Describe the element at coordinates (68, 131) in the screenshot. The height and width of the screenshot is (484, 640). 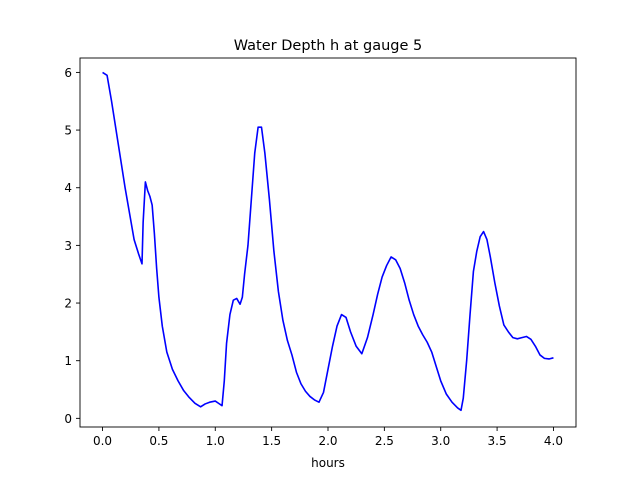
I see `y-tick-label: 5` at that location.